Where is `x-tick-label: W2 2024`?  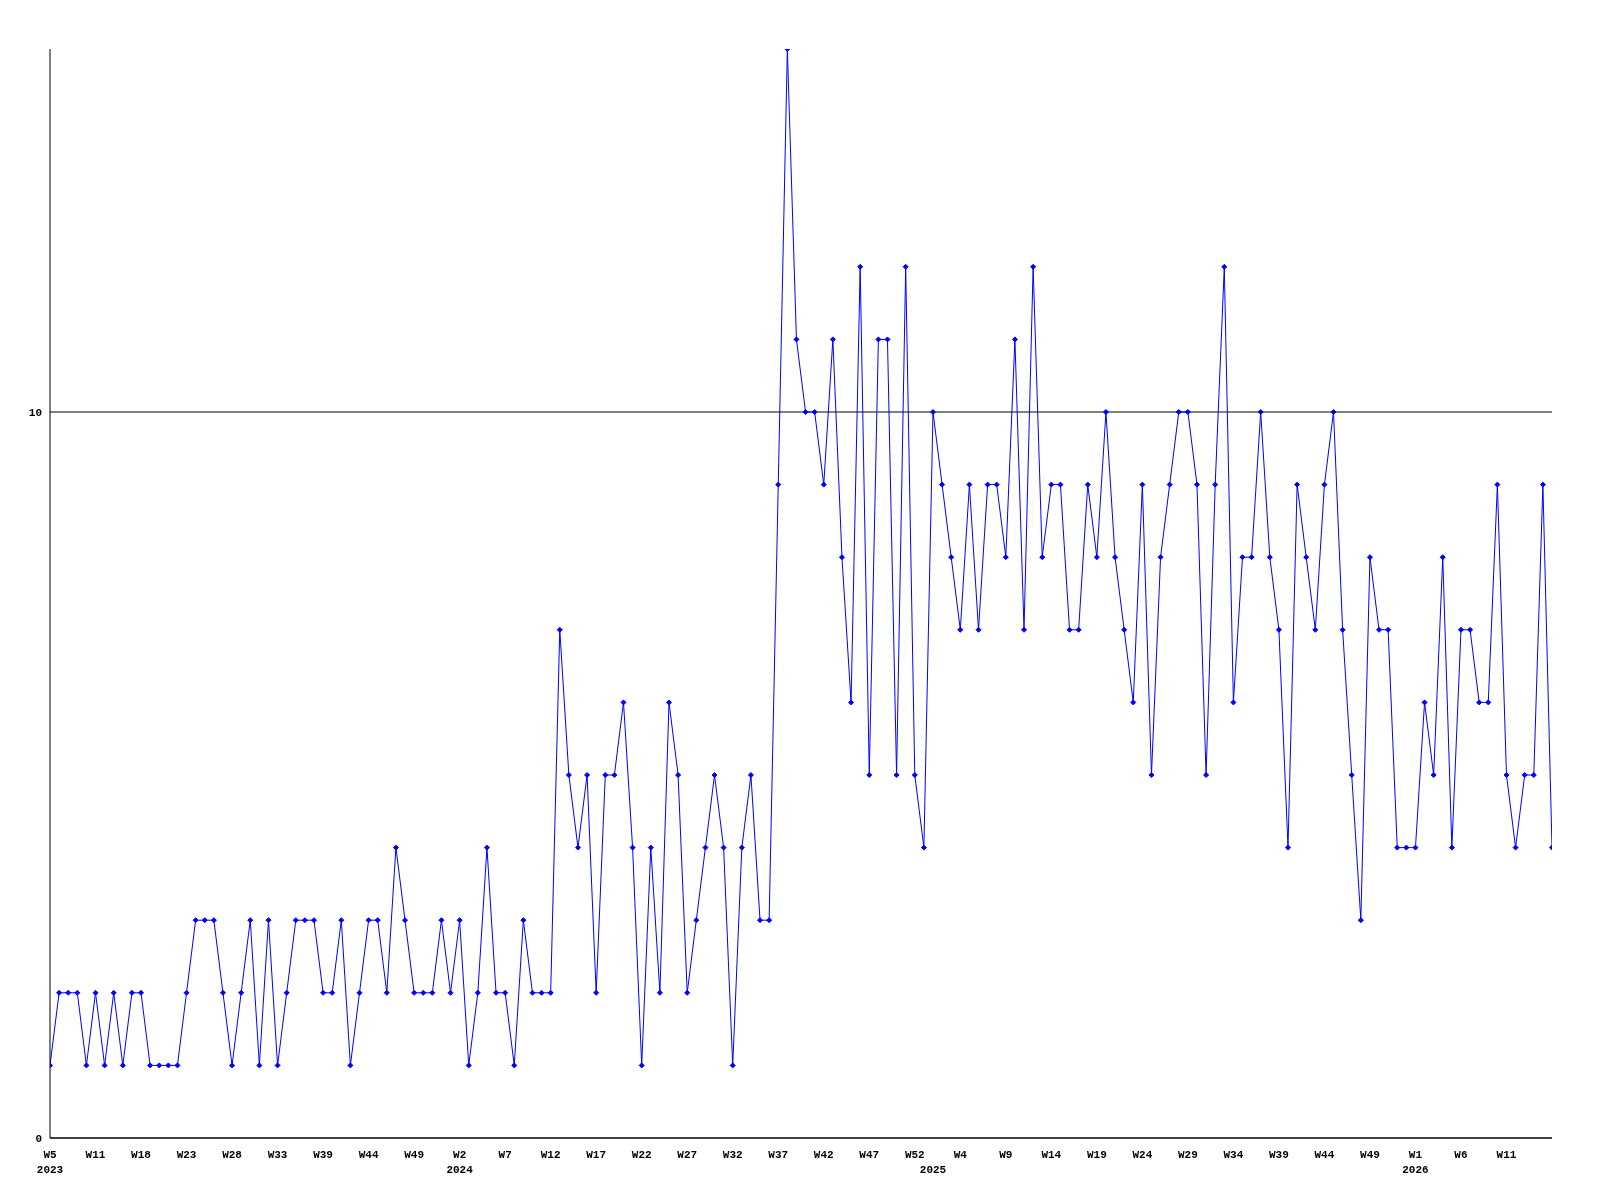 x-tick-label: W2 2024 is located at coordinates (460, 1162).